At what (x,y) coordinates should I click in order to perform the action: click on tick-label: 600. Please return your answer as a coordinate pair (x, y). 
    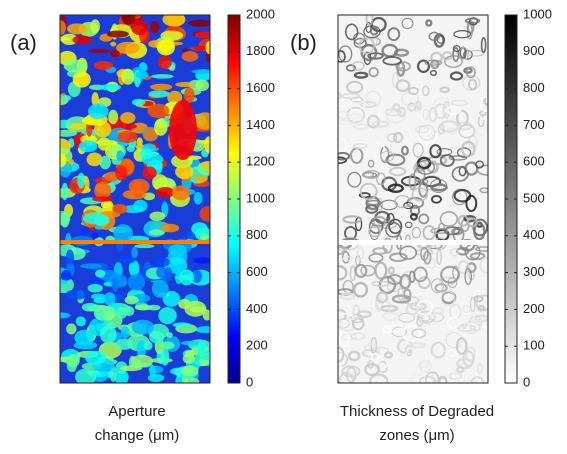
    Looking at the image, I should click on (257, 271).